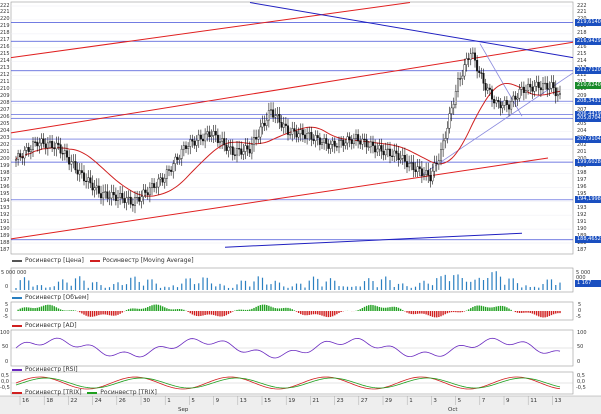  What do you see at coordinates (84, 392) in the screenshot?
I see `trix-legend: Росинвестр [TRIX] Росинвестр [TRIX]` at bounding box center [84, 392].